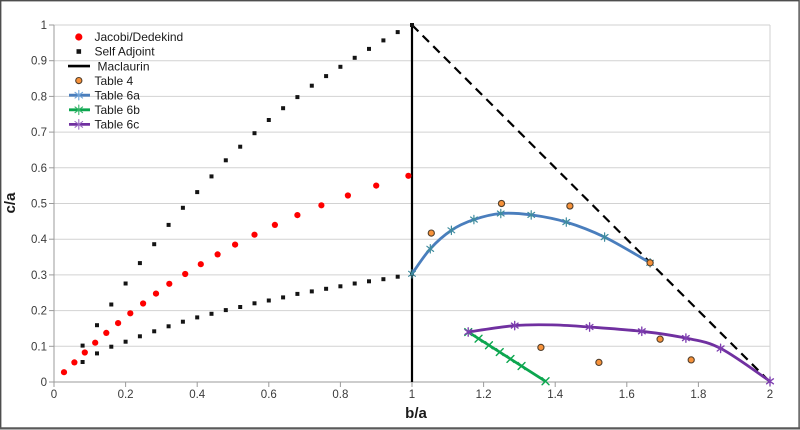 This screenshot has width=800, height=430. Describe the element at coordinates (416, 413) in the screenshot. I see `svg-text: b/a` at that location.